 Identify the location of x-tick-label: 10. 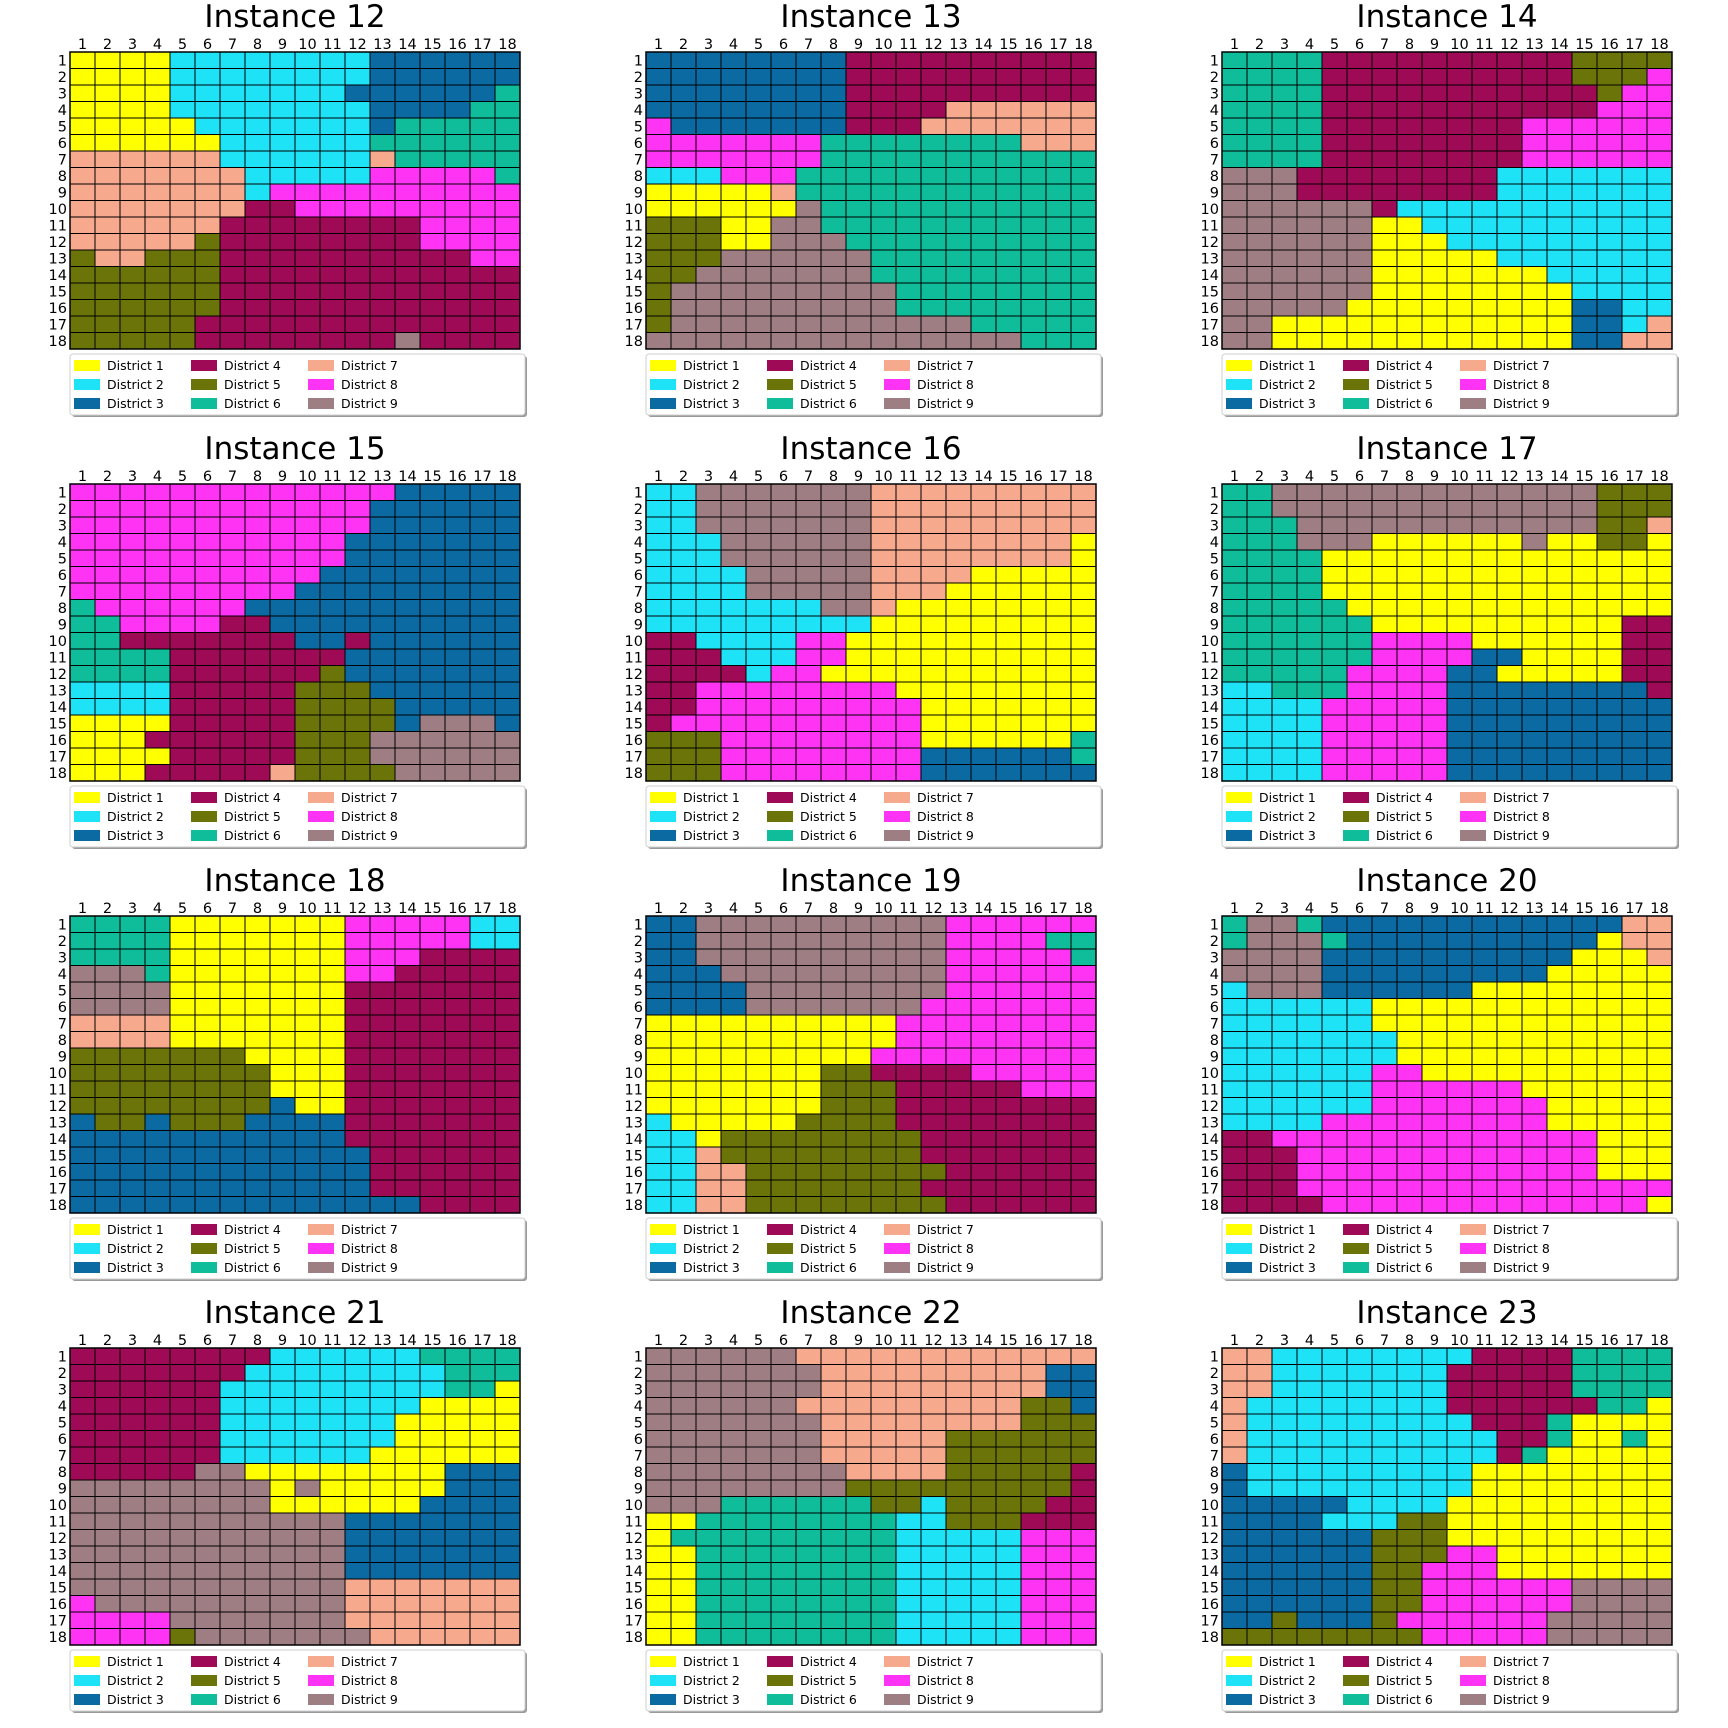
(1459, 1341).